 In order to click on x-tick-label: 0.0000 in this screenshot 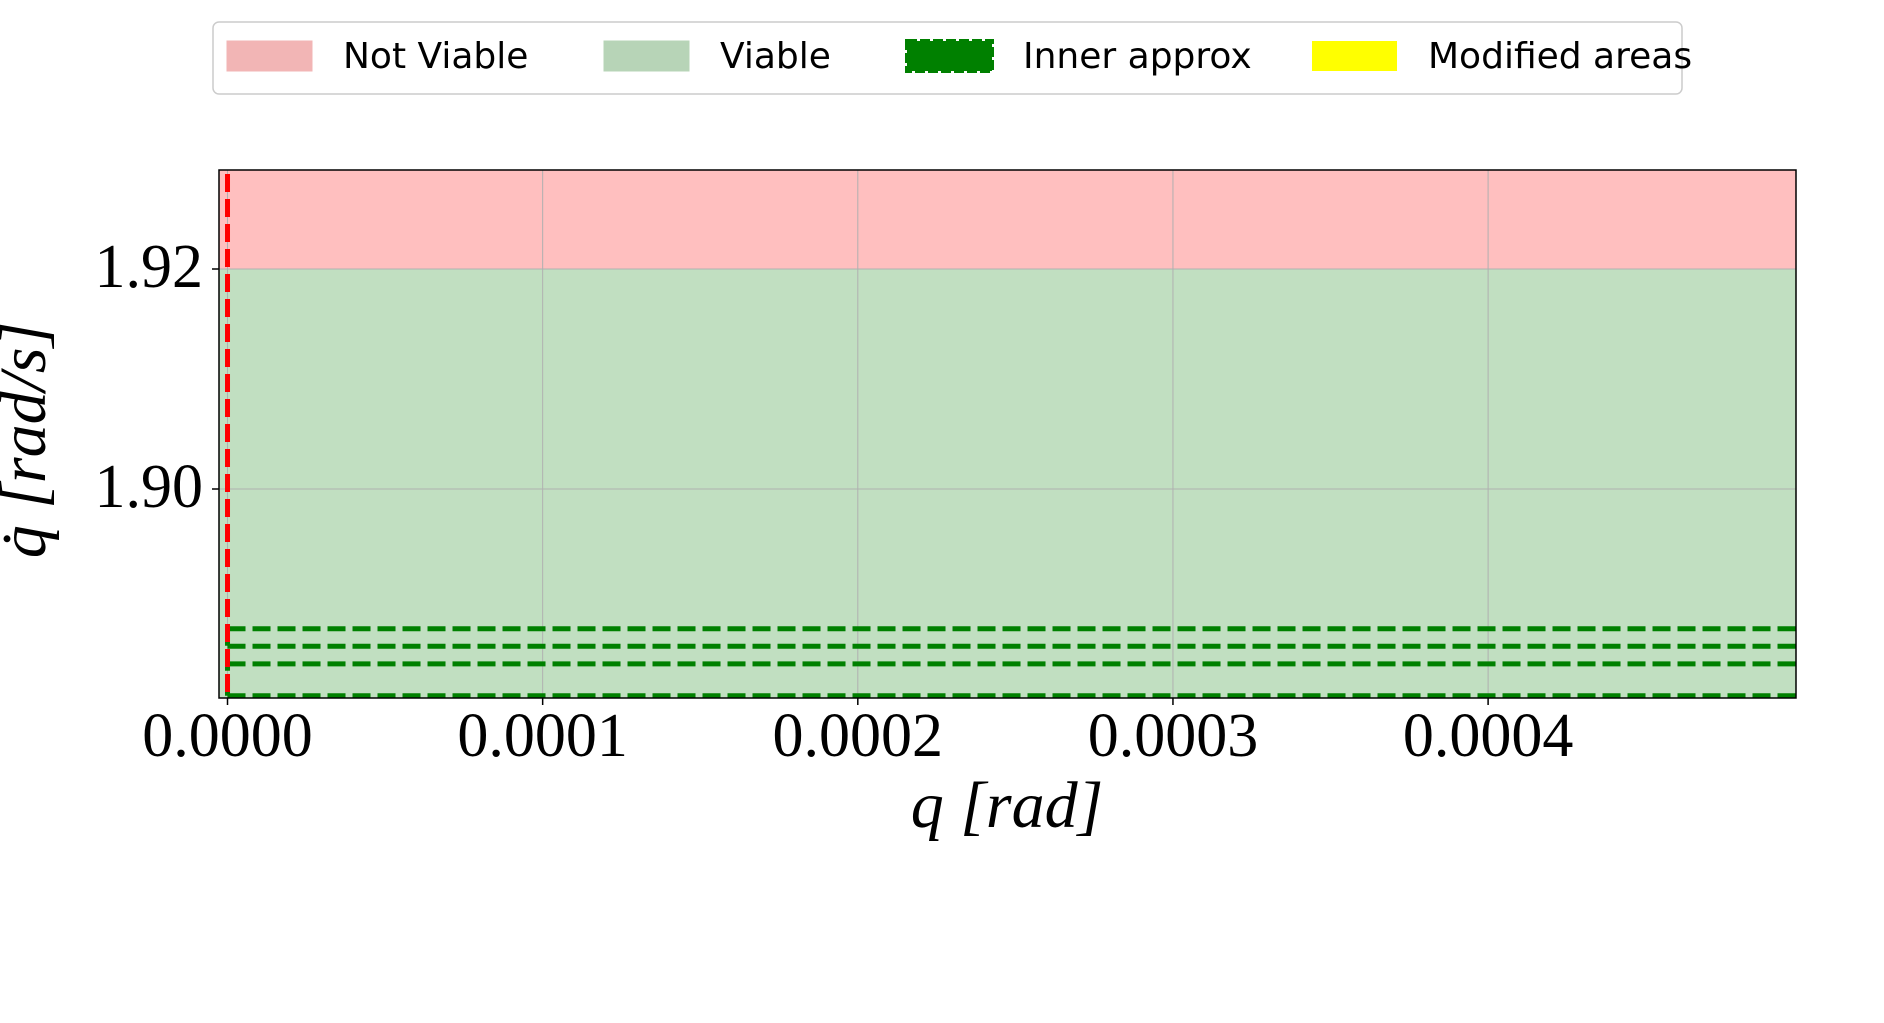, I will do `click(227, 736)`.